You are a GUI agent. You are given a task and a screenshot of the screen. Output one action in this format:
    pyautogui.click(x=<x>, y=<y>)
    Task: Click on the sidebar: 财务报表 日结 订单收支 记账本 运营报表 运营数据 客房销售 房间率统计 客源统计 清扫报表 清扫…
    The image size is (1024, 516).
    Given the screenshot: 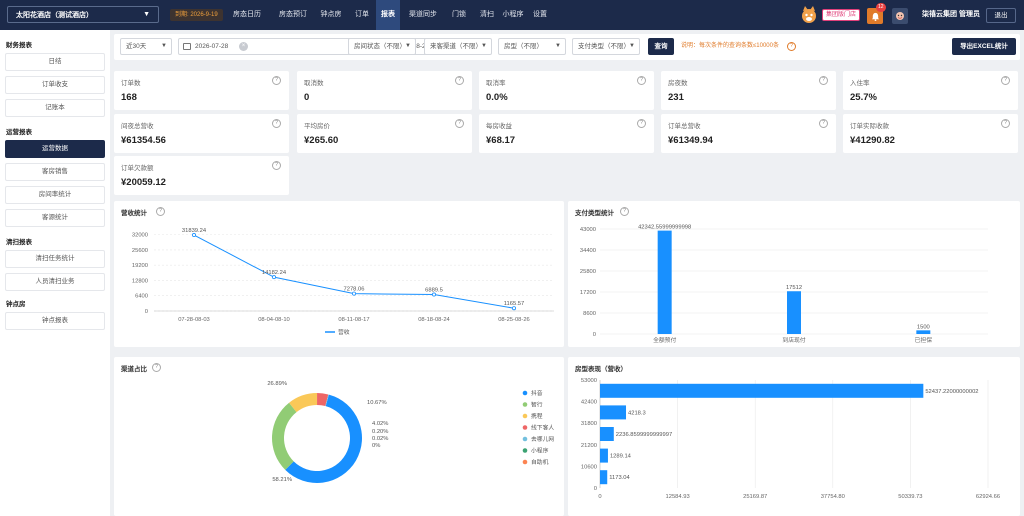 What is the action you would take?
    pyautogui.click(x=55, y=273)
    